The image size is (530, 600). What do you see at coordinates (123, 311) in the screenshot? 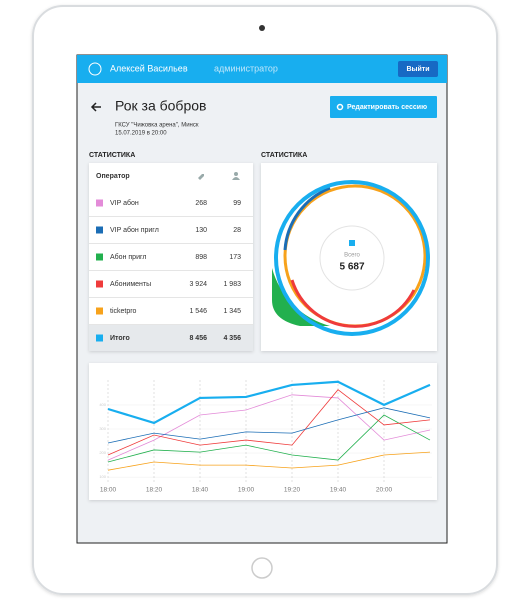
I see `operator-name: ticketpro` at bounding box center [123, 311].